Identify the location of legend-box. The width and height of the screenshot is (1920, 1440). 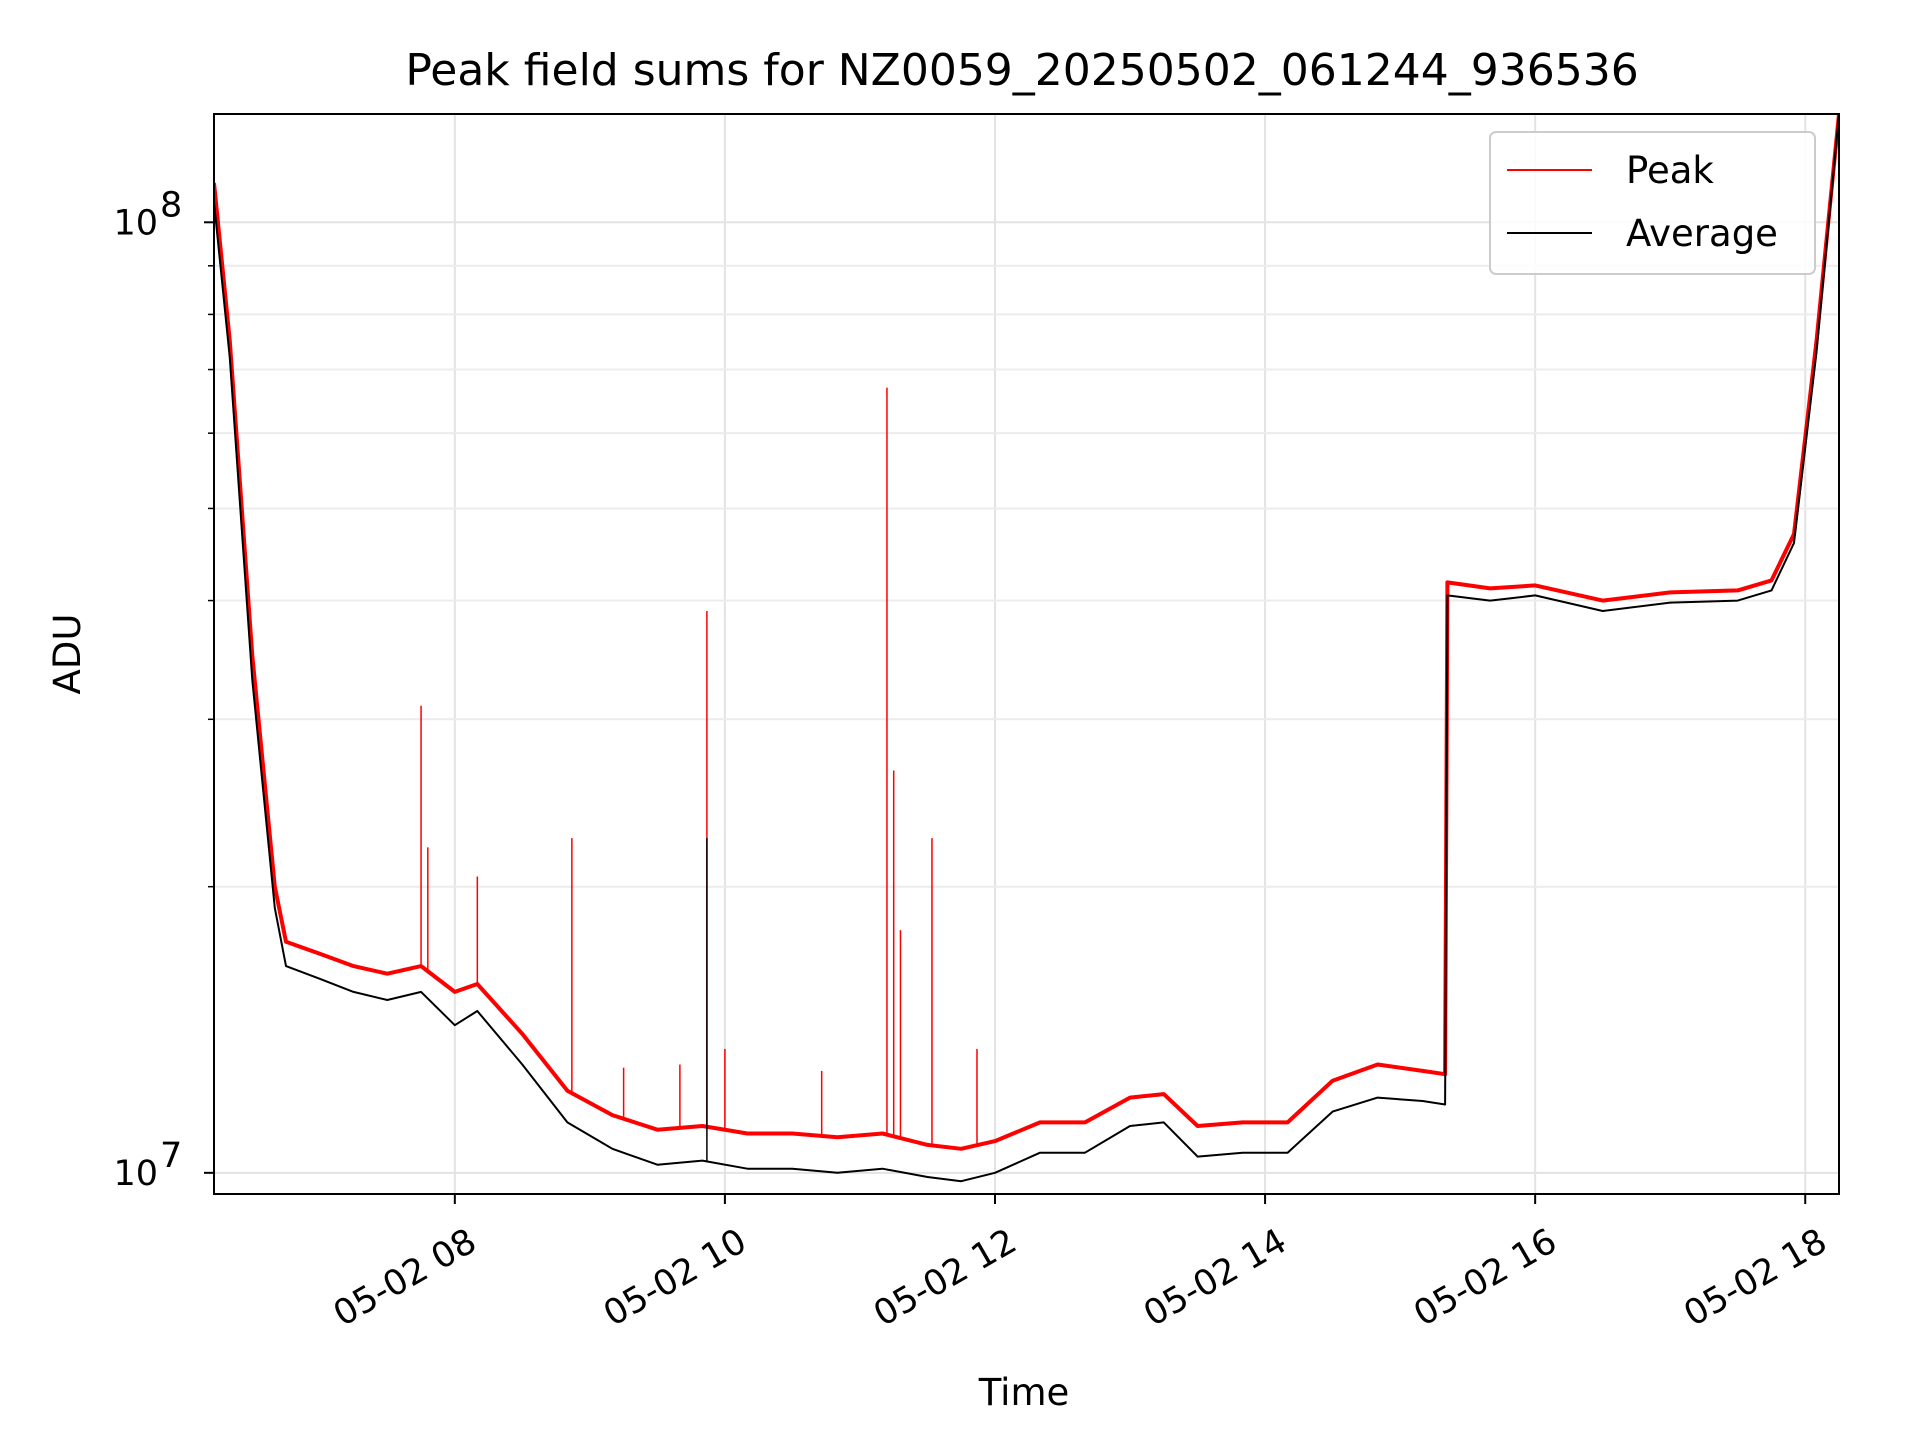
(1652, 203).